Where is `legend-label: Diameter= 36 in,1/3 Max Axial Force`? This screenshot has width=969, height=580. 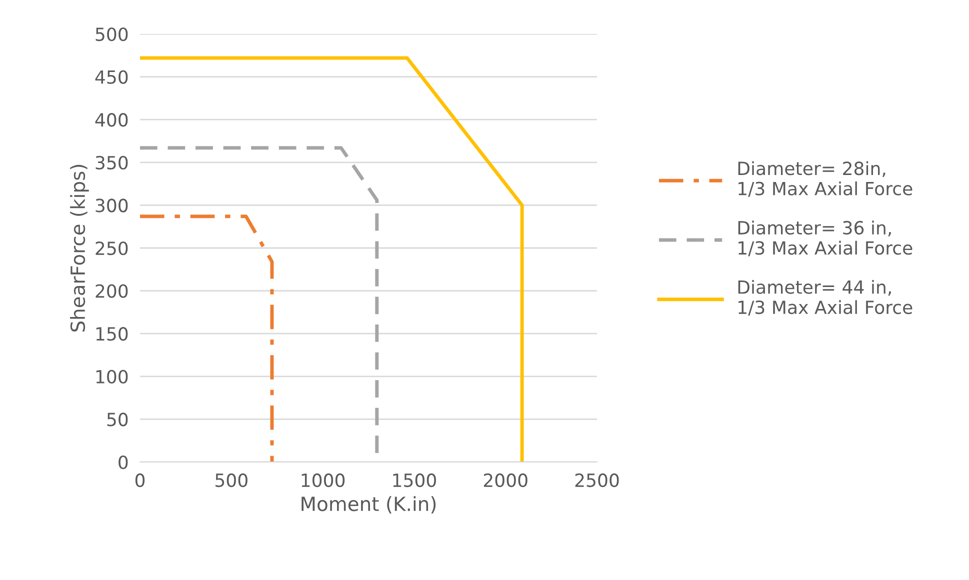 legend-label: Diameter= 36 in,1/3 Max Axial Force is located at coordinates (825, 238).